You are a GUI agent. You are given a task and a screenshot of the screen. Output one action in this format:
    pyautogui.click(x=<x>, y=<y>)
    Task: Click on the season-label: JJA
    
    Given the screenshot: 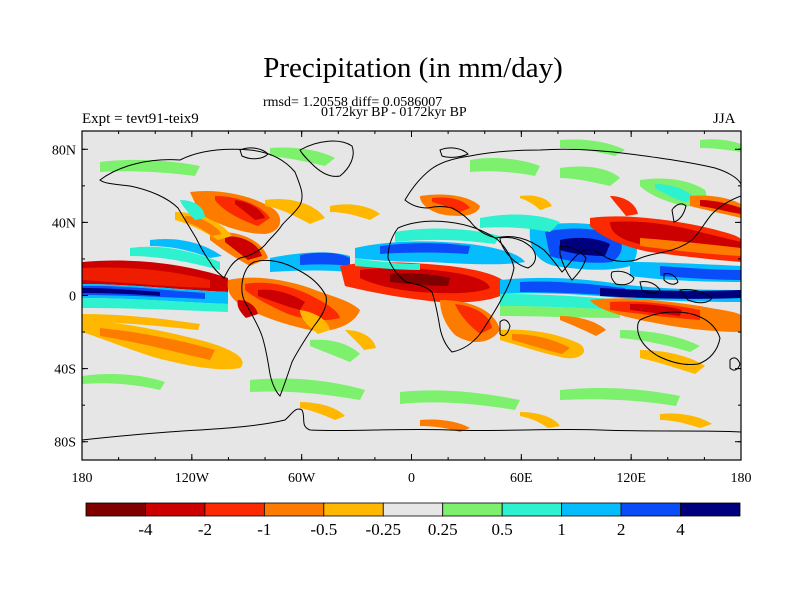 What is the action you would take?
    pyautogui.click(x=724, y=119)
    